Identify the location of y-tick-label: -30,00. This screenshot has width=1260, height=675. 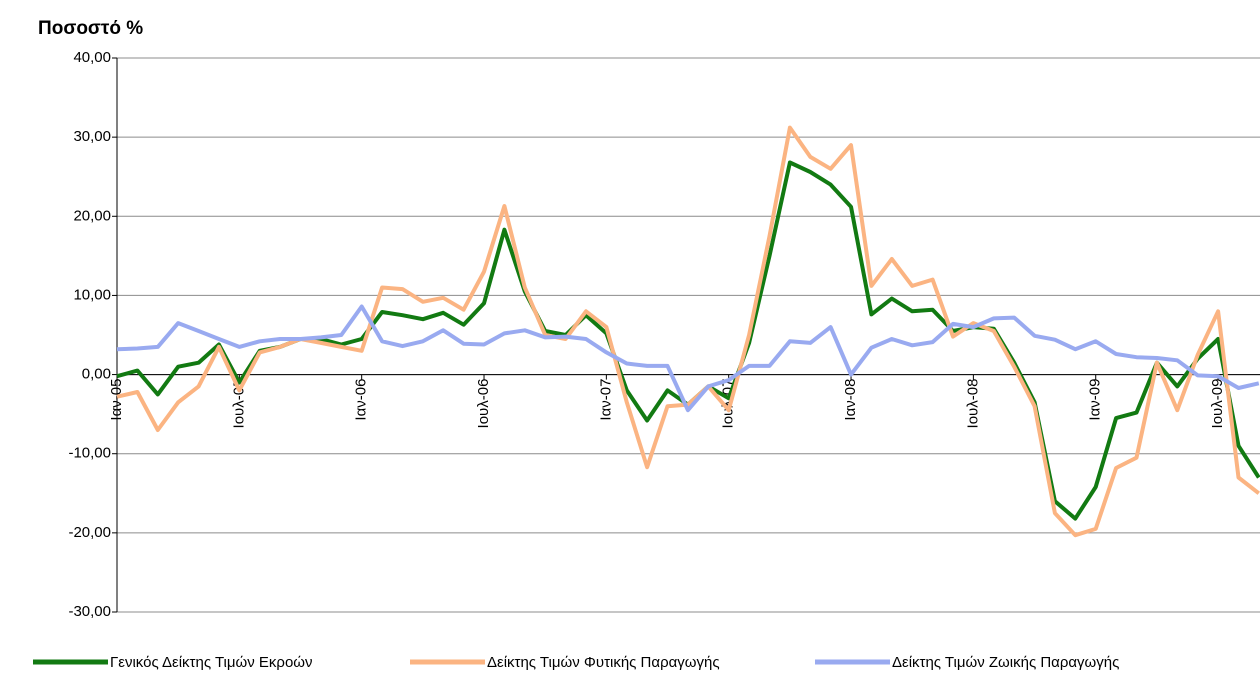
(89, 611).